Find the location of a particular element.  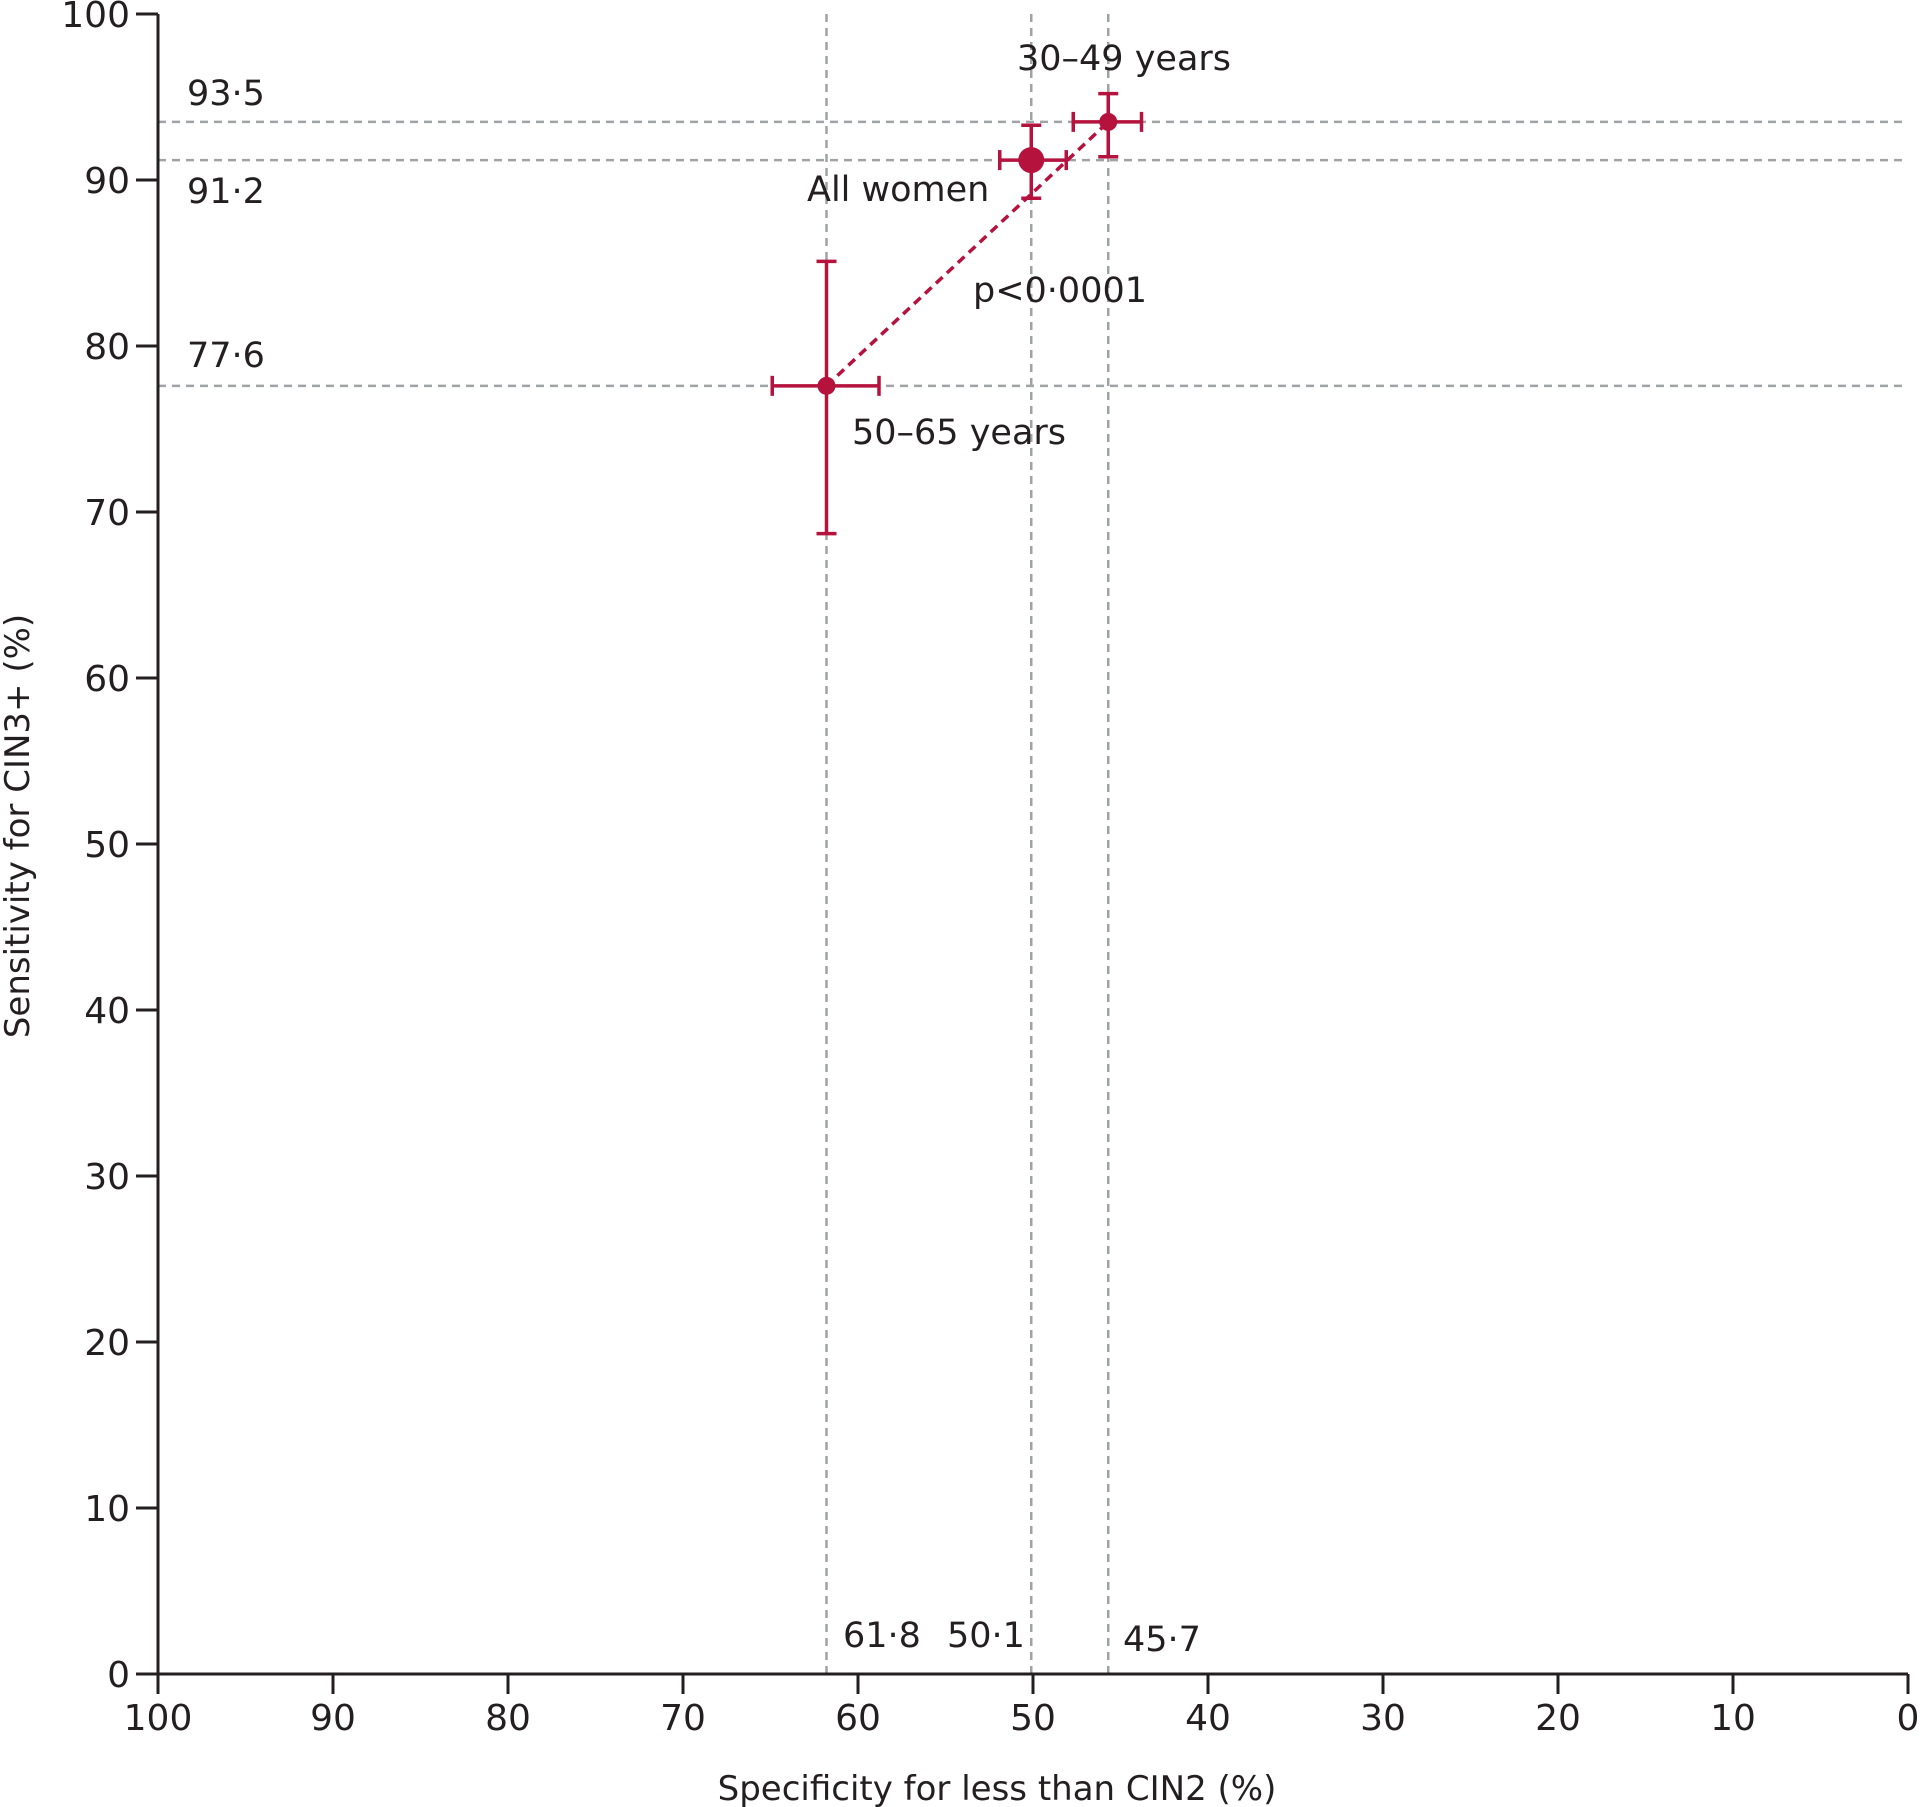

y-tick-label: 90 is located at coordinates (107, 181).